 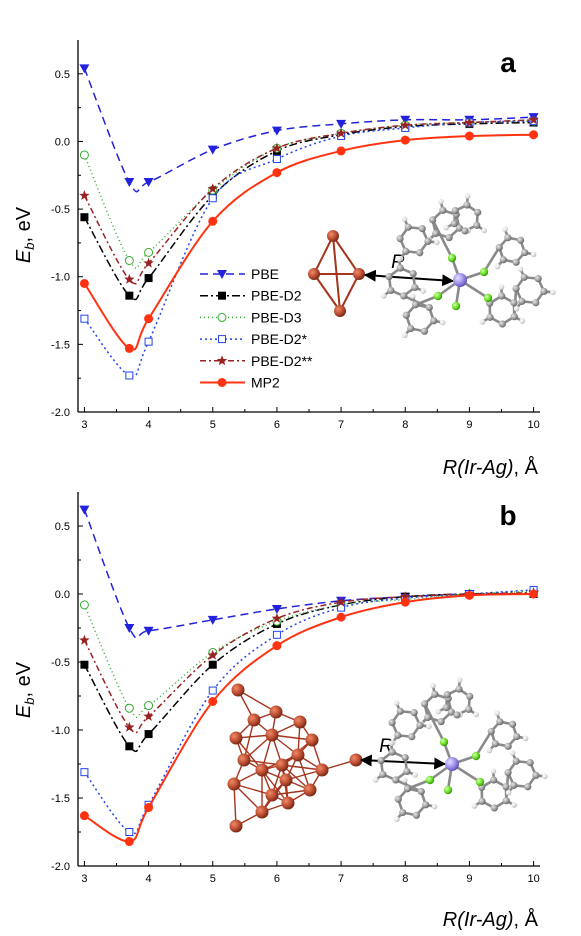 What do you see at coordinates (277, 879) in the screenshot?
I see `x-tick-label: 6` at bounding box center [277, 879].